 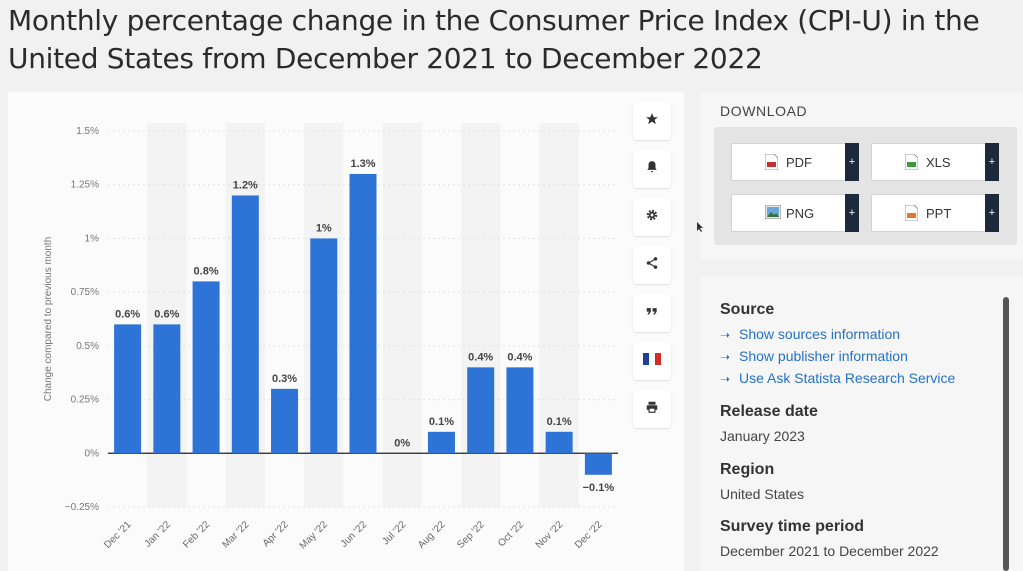 What do you see at coordinates (823, 356) in the screenshot?
I see `show-publisher-label: Show publisher information` at bounding box center [823, 356].